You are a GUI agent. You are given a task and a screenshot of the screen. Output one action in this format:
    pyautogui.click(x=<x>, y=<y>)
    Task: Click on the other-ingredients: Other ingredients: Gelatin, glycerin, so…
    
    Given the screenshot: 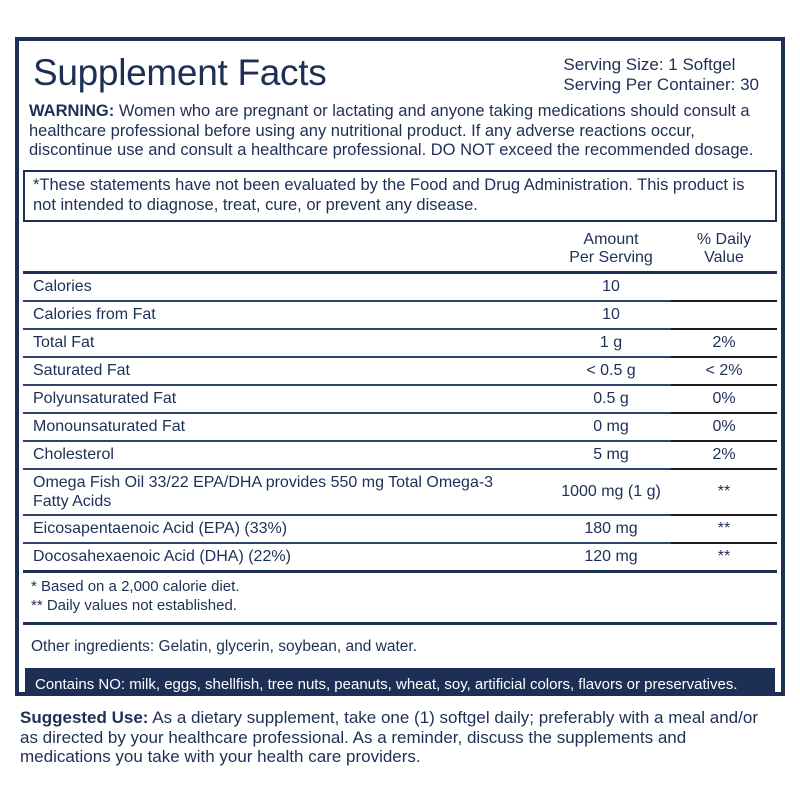 What is the action you would take?
    pyautogui.click(x=224, y=646)
    